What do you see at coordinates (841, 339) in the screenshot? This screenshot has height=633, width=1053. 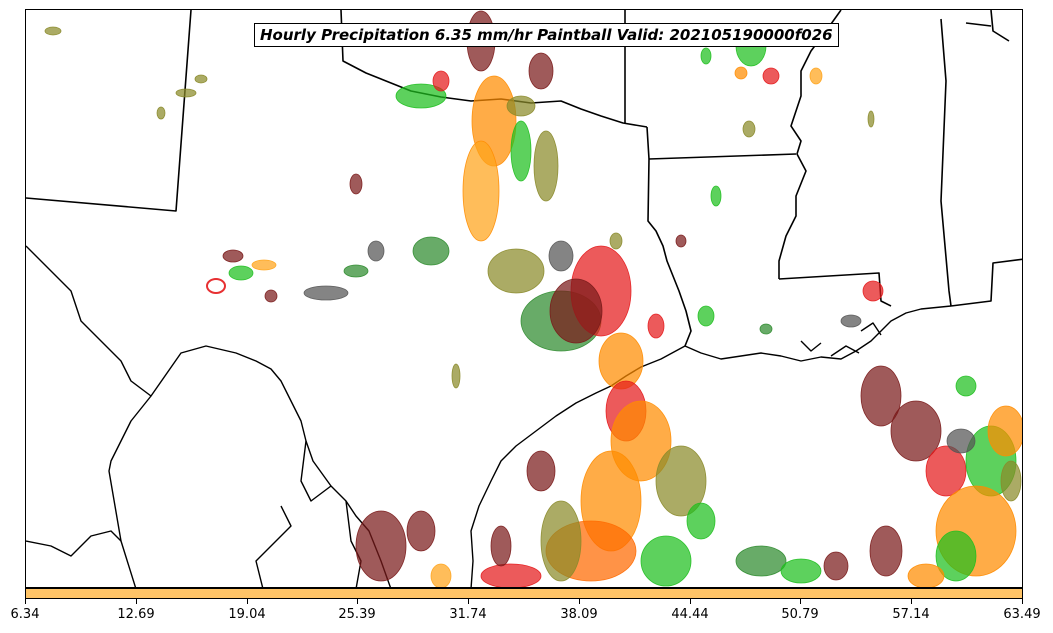 I see `la-bays` at bounding box center [841, 339].